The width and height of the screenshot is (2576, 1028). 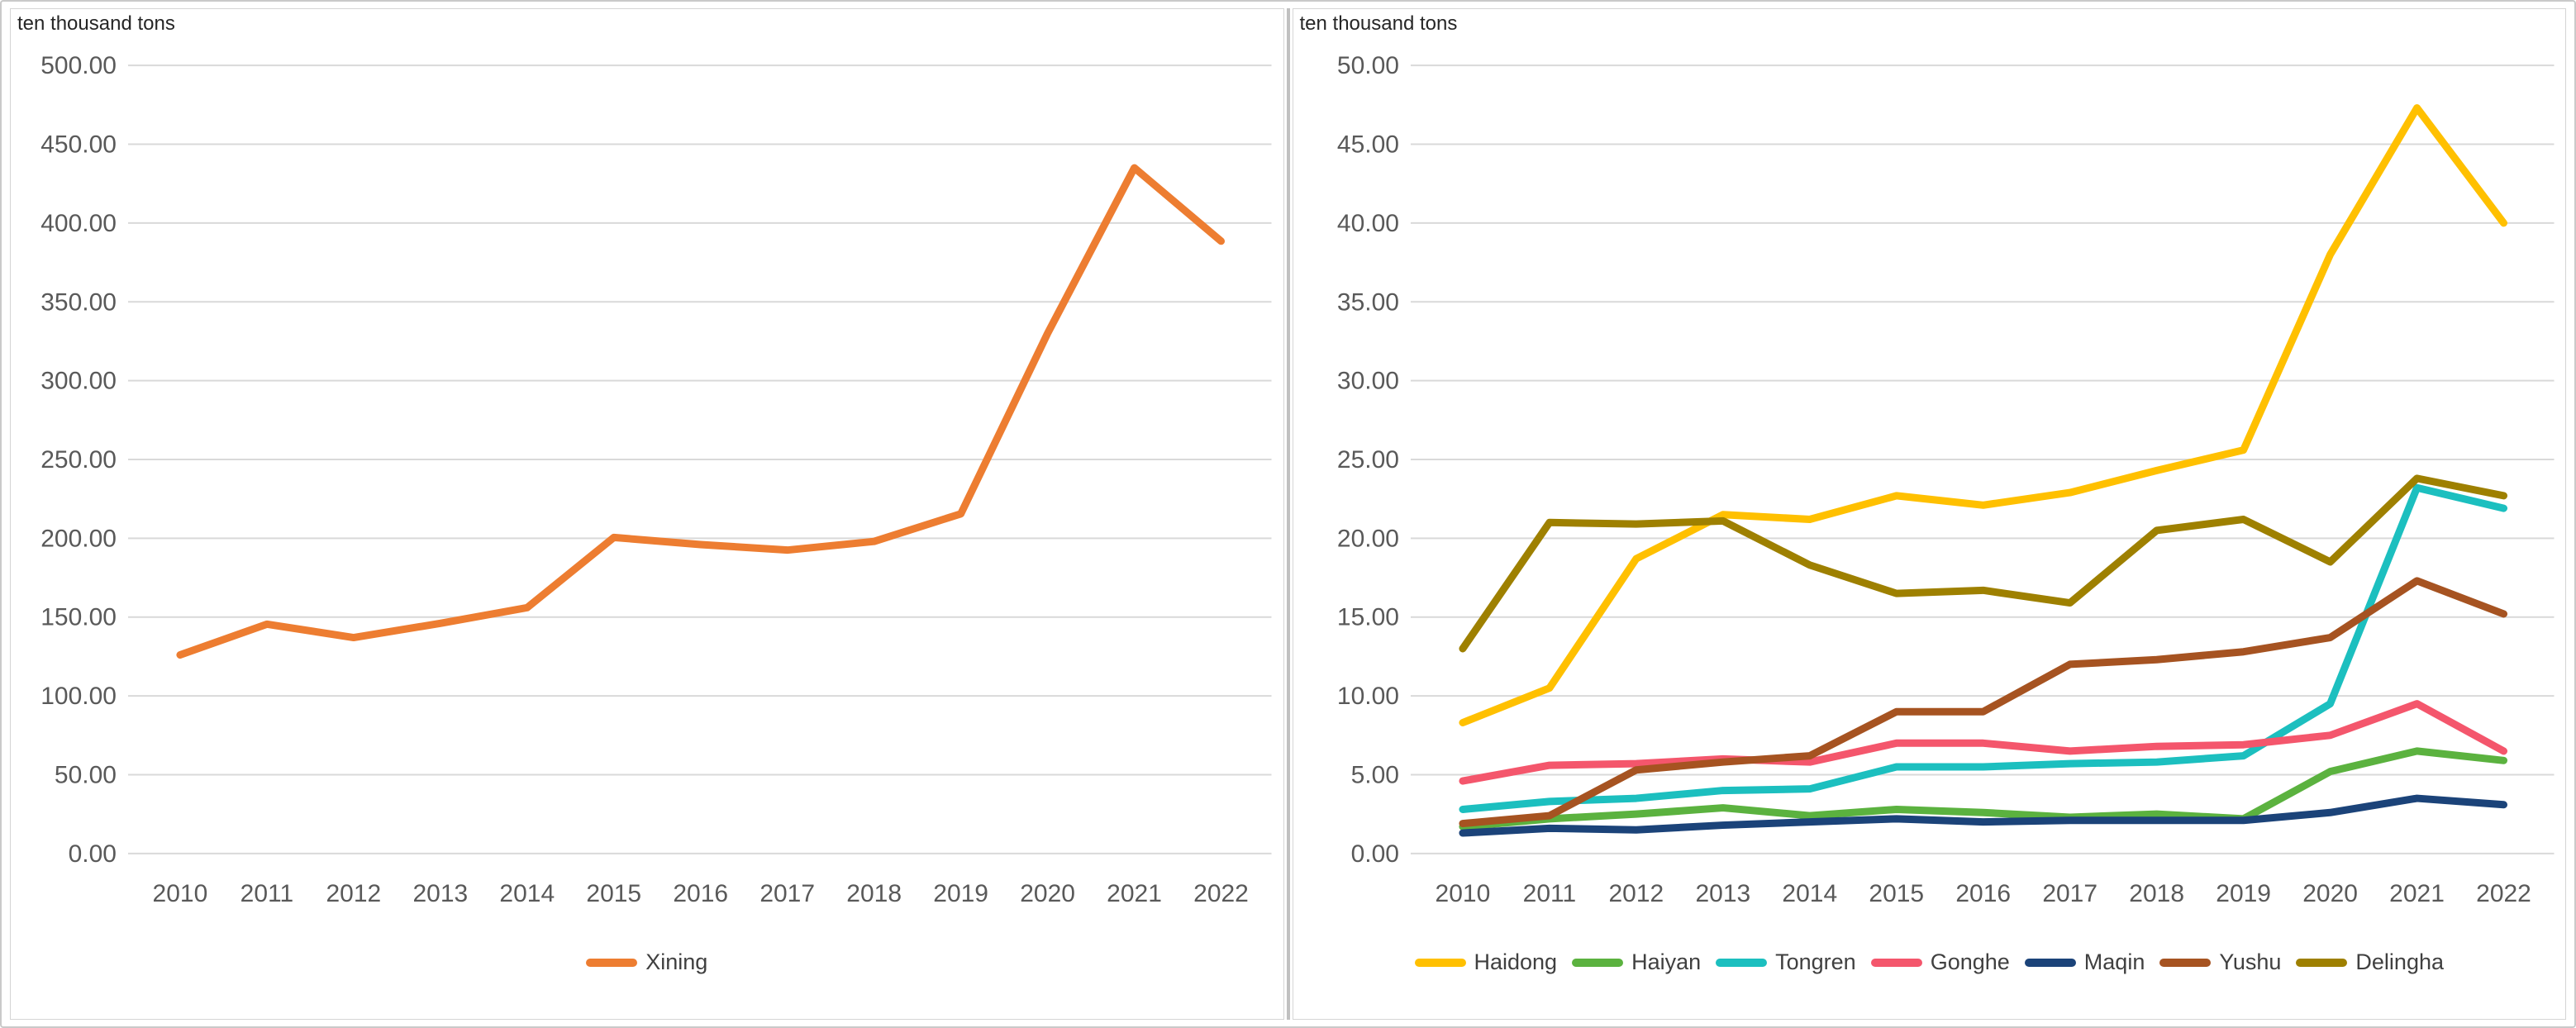 I want to click on y-tick-label: 450.00, so click(x=79, y=145).